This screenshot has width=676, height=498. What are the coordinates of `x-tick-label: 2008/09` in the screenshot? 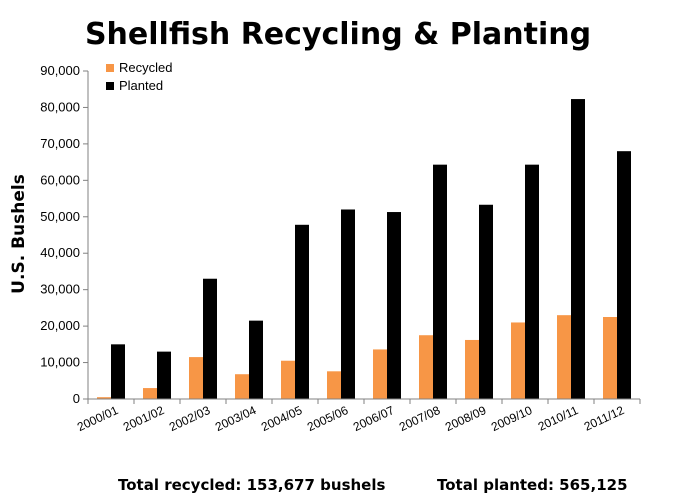 It's located at (466, 418).